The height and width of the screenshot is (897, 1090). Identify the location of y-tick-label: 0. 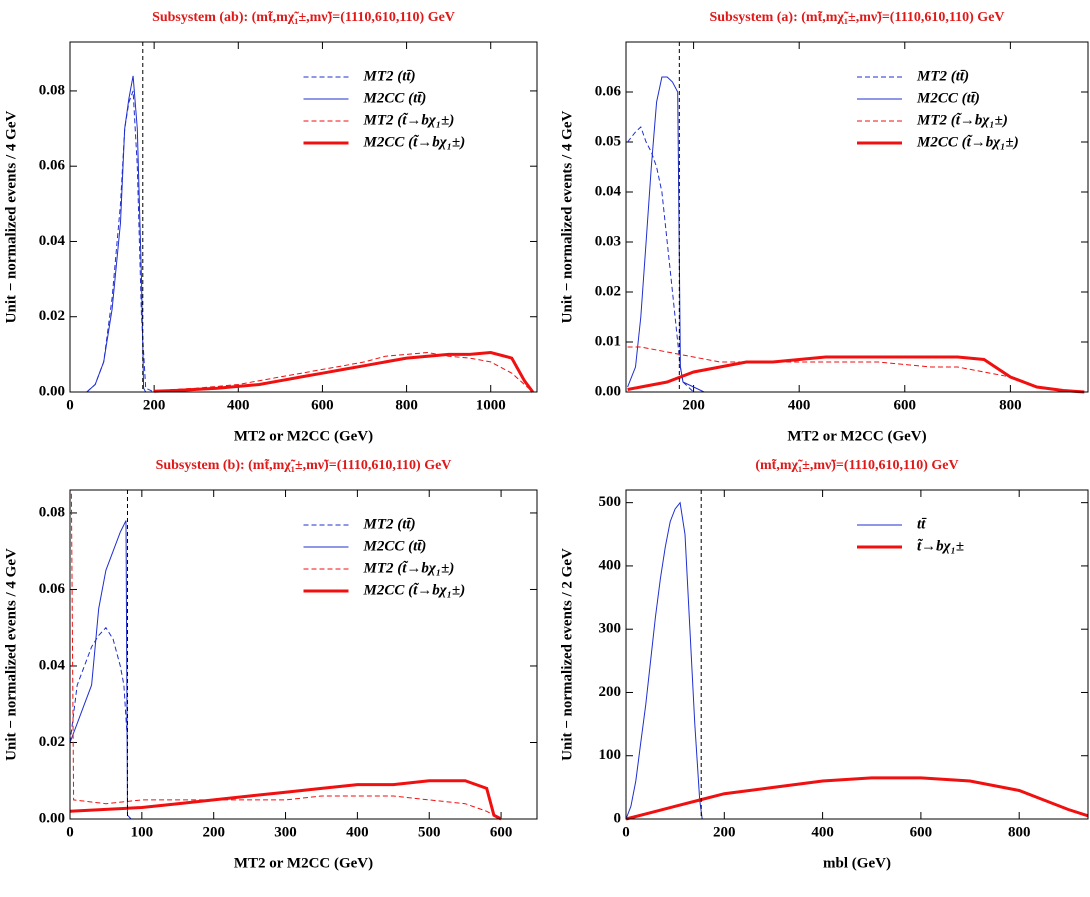
(618, 818).